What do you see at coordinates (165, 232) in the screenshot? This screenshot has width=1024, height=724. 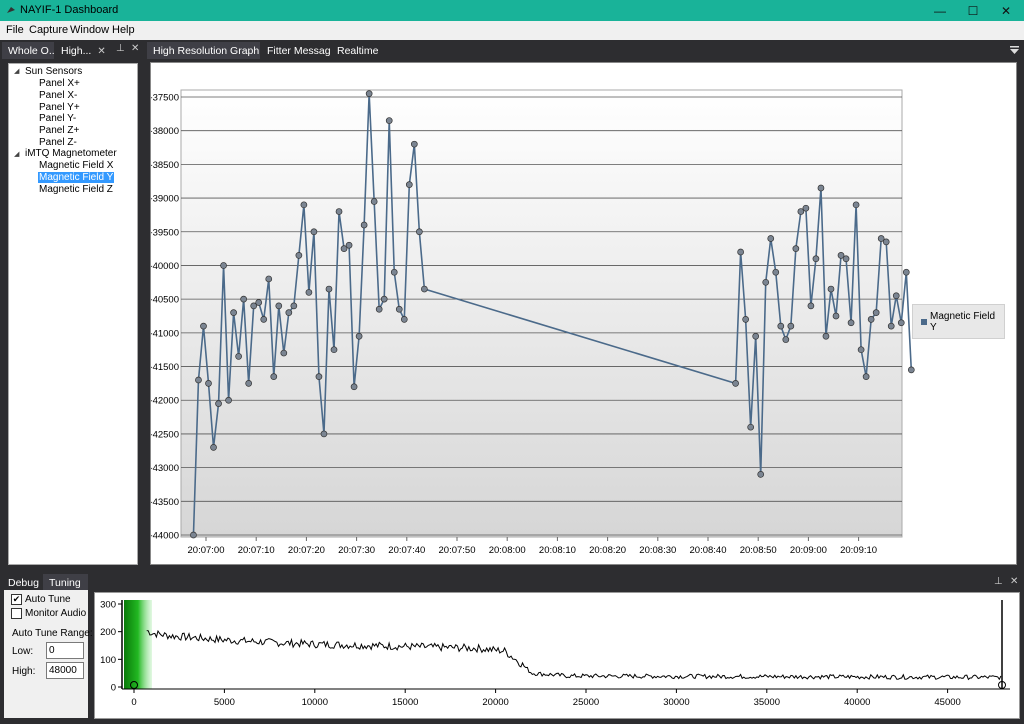 I see `y-tick-label: -39500` at bounding box center [165, 232].